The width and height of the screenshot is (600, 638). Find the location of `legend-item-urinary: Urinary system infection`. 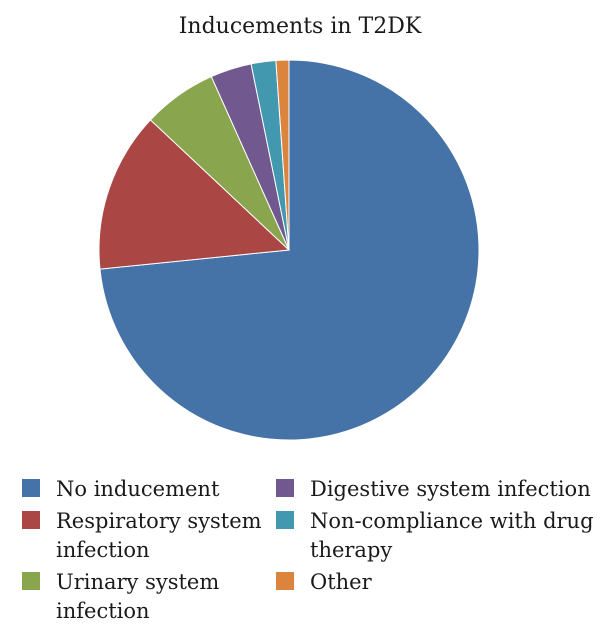

legend-item-urinary: Urinary system infection is located at coordinates (120, 597).